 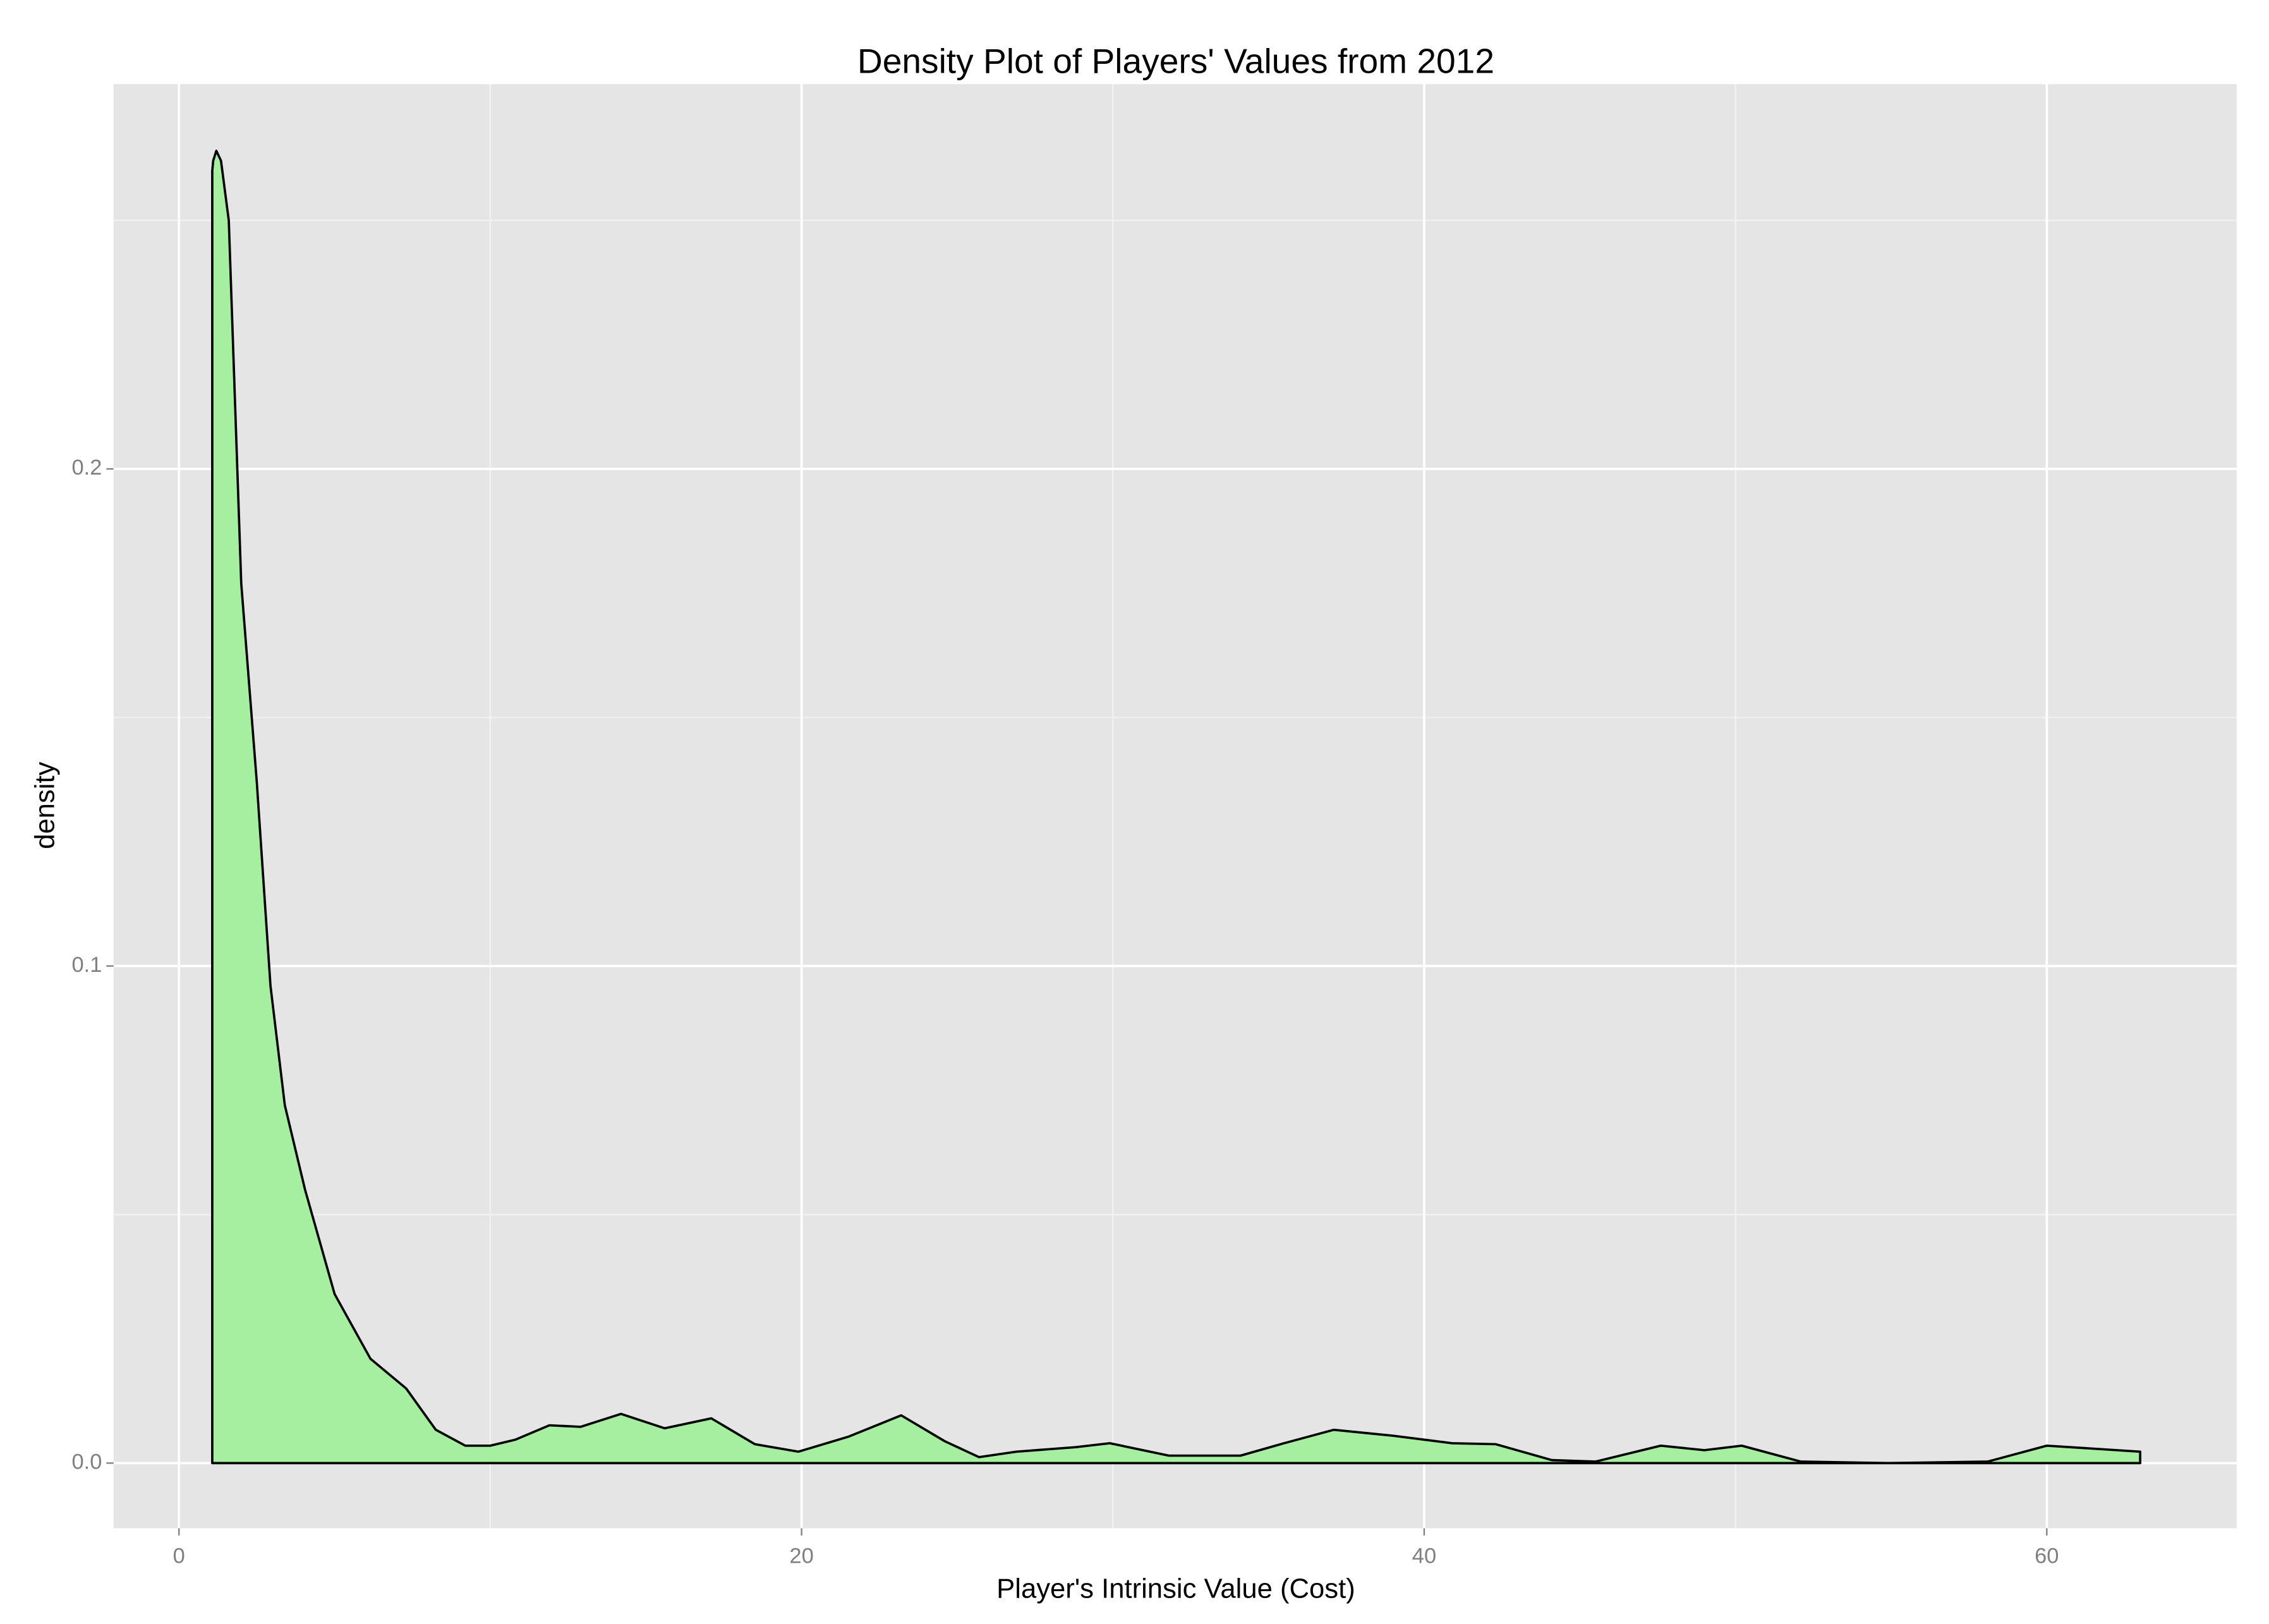 I want to click on x-tick-label: 60, so click(x=2047, y=1556).